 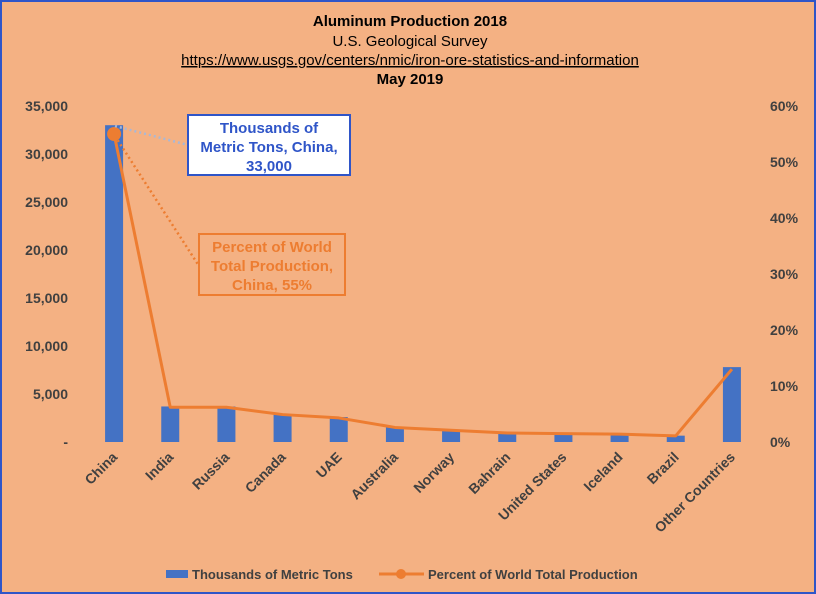 I want to click on x-tick-label: Australia, so click(x=374, y=476).